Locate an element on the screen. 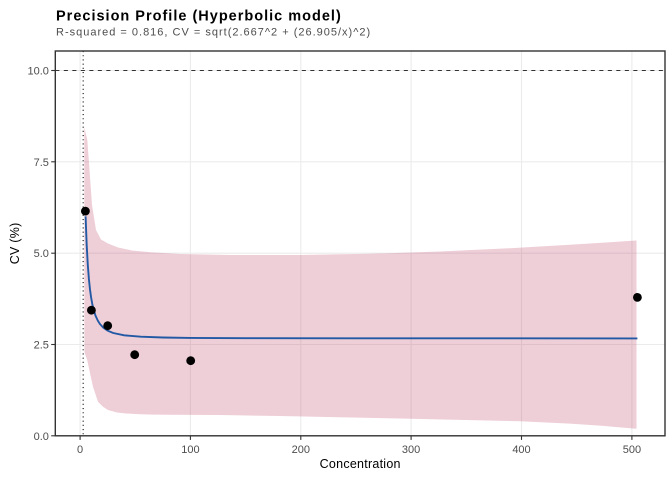 Image resolution: width=672 pixels, height=480 pixels. svg-text: 200 is located at coordinates (301, 450).